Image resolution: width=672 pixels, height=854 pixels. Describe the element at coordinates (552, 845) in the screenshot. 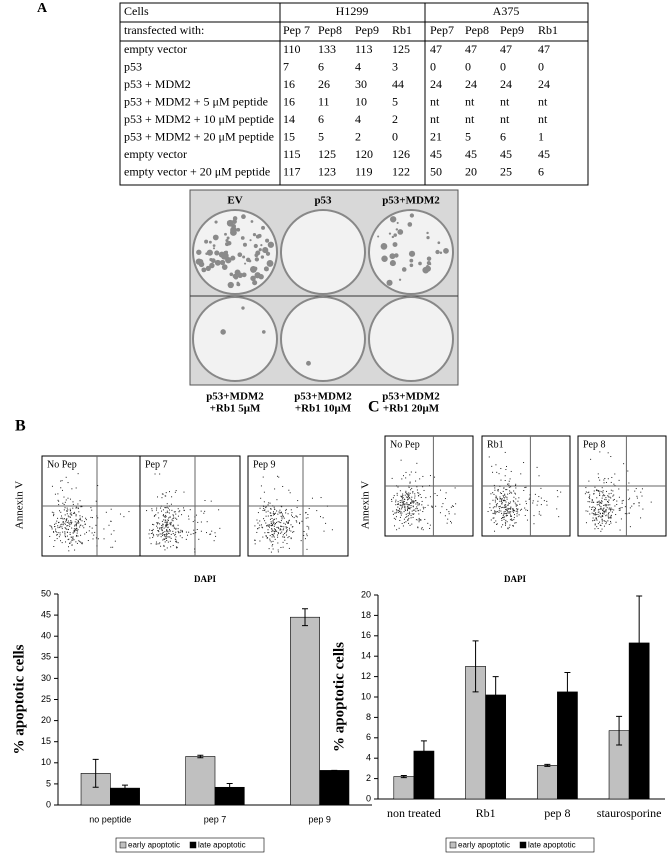

I see `legend-label: late apoptotic` at that location.